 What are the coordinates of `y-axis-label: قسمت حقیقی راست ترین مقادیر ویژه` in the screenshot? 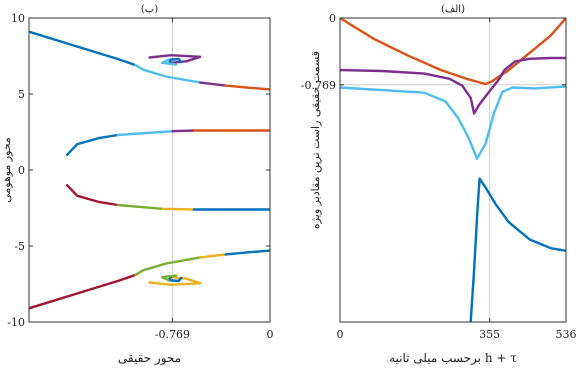 It's located at (315, 140).